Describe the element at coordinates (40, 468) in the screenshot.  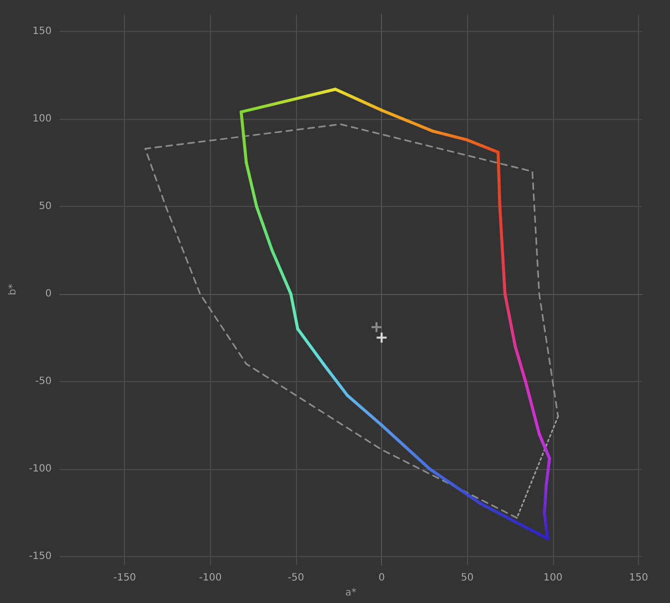
I see `y-tick-label: -100` at that location.